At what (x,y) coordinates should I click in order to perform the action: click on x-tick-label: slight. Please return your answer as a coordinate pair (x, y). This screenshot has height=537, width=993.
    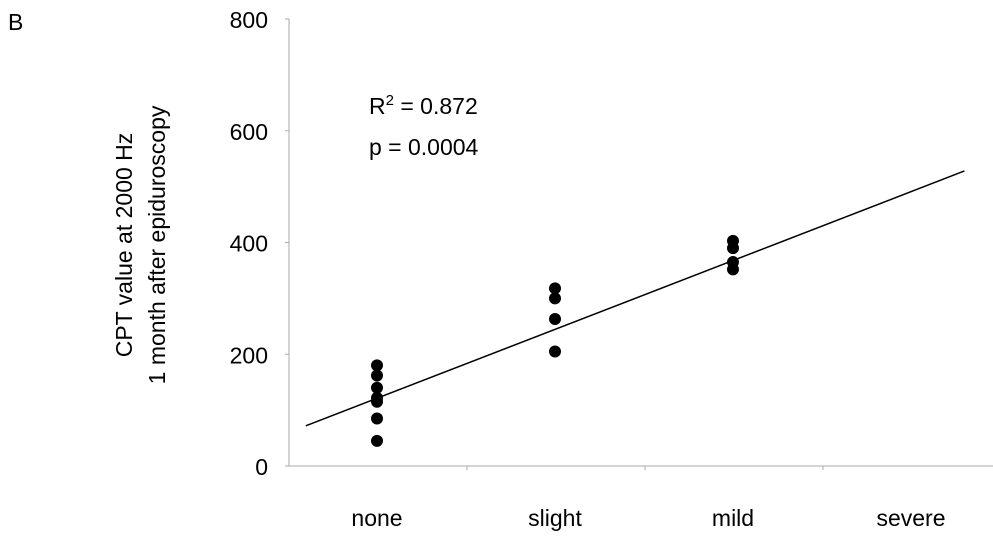
    Looking at the image, I should click on (555, 518).